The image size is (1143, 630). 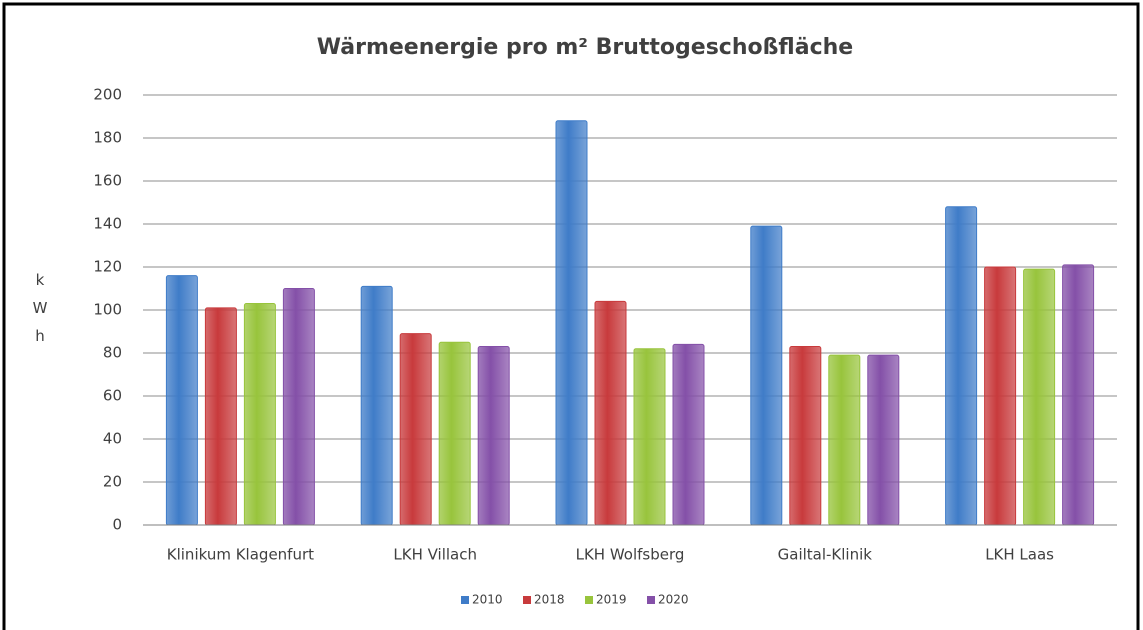 What do you see at coordinates (487, 600) in the screenshot?
I see `legend-label: 2010` at bounding box center [487, 600].